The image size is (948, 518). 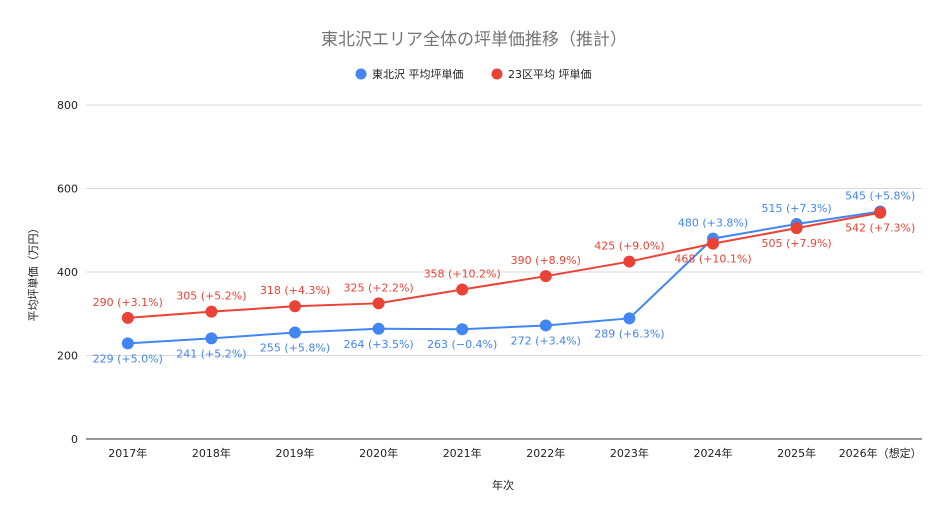 I want to click on data-label: 545 (+5.8%), so click(x=880, y=195).